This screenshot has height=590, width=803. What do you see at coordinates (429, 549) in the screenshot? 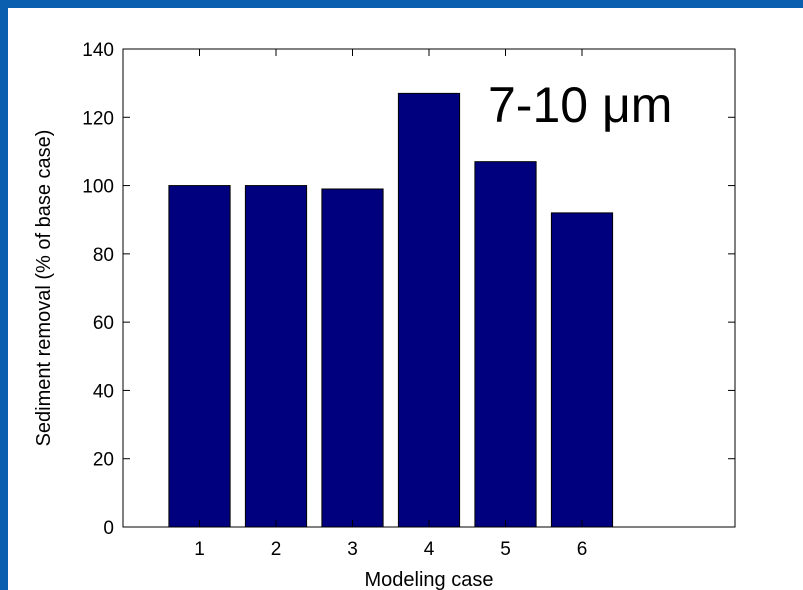
I see `x-tick-label-4: 4` at bounding box center [429, 549].